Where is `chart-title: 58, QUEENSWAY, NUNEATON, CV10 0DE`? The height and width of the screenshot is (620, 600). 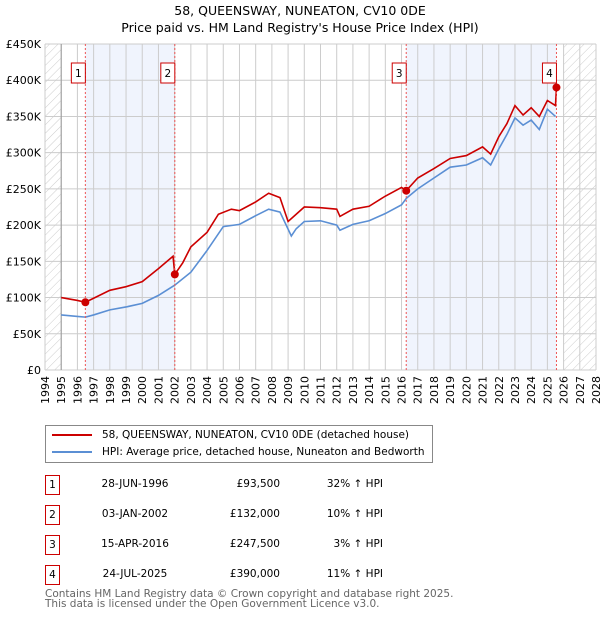
chart-title: 58, QUEENSWAY, NUNEATON, CV10 0DE is located at coordinates (300, 10).